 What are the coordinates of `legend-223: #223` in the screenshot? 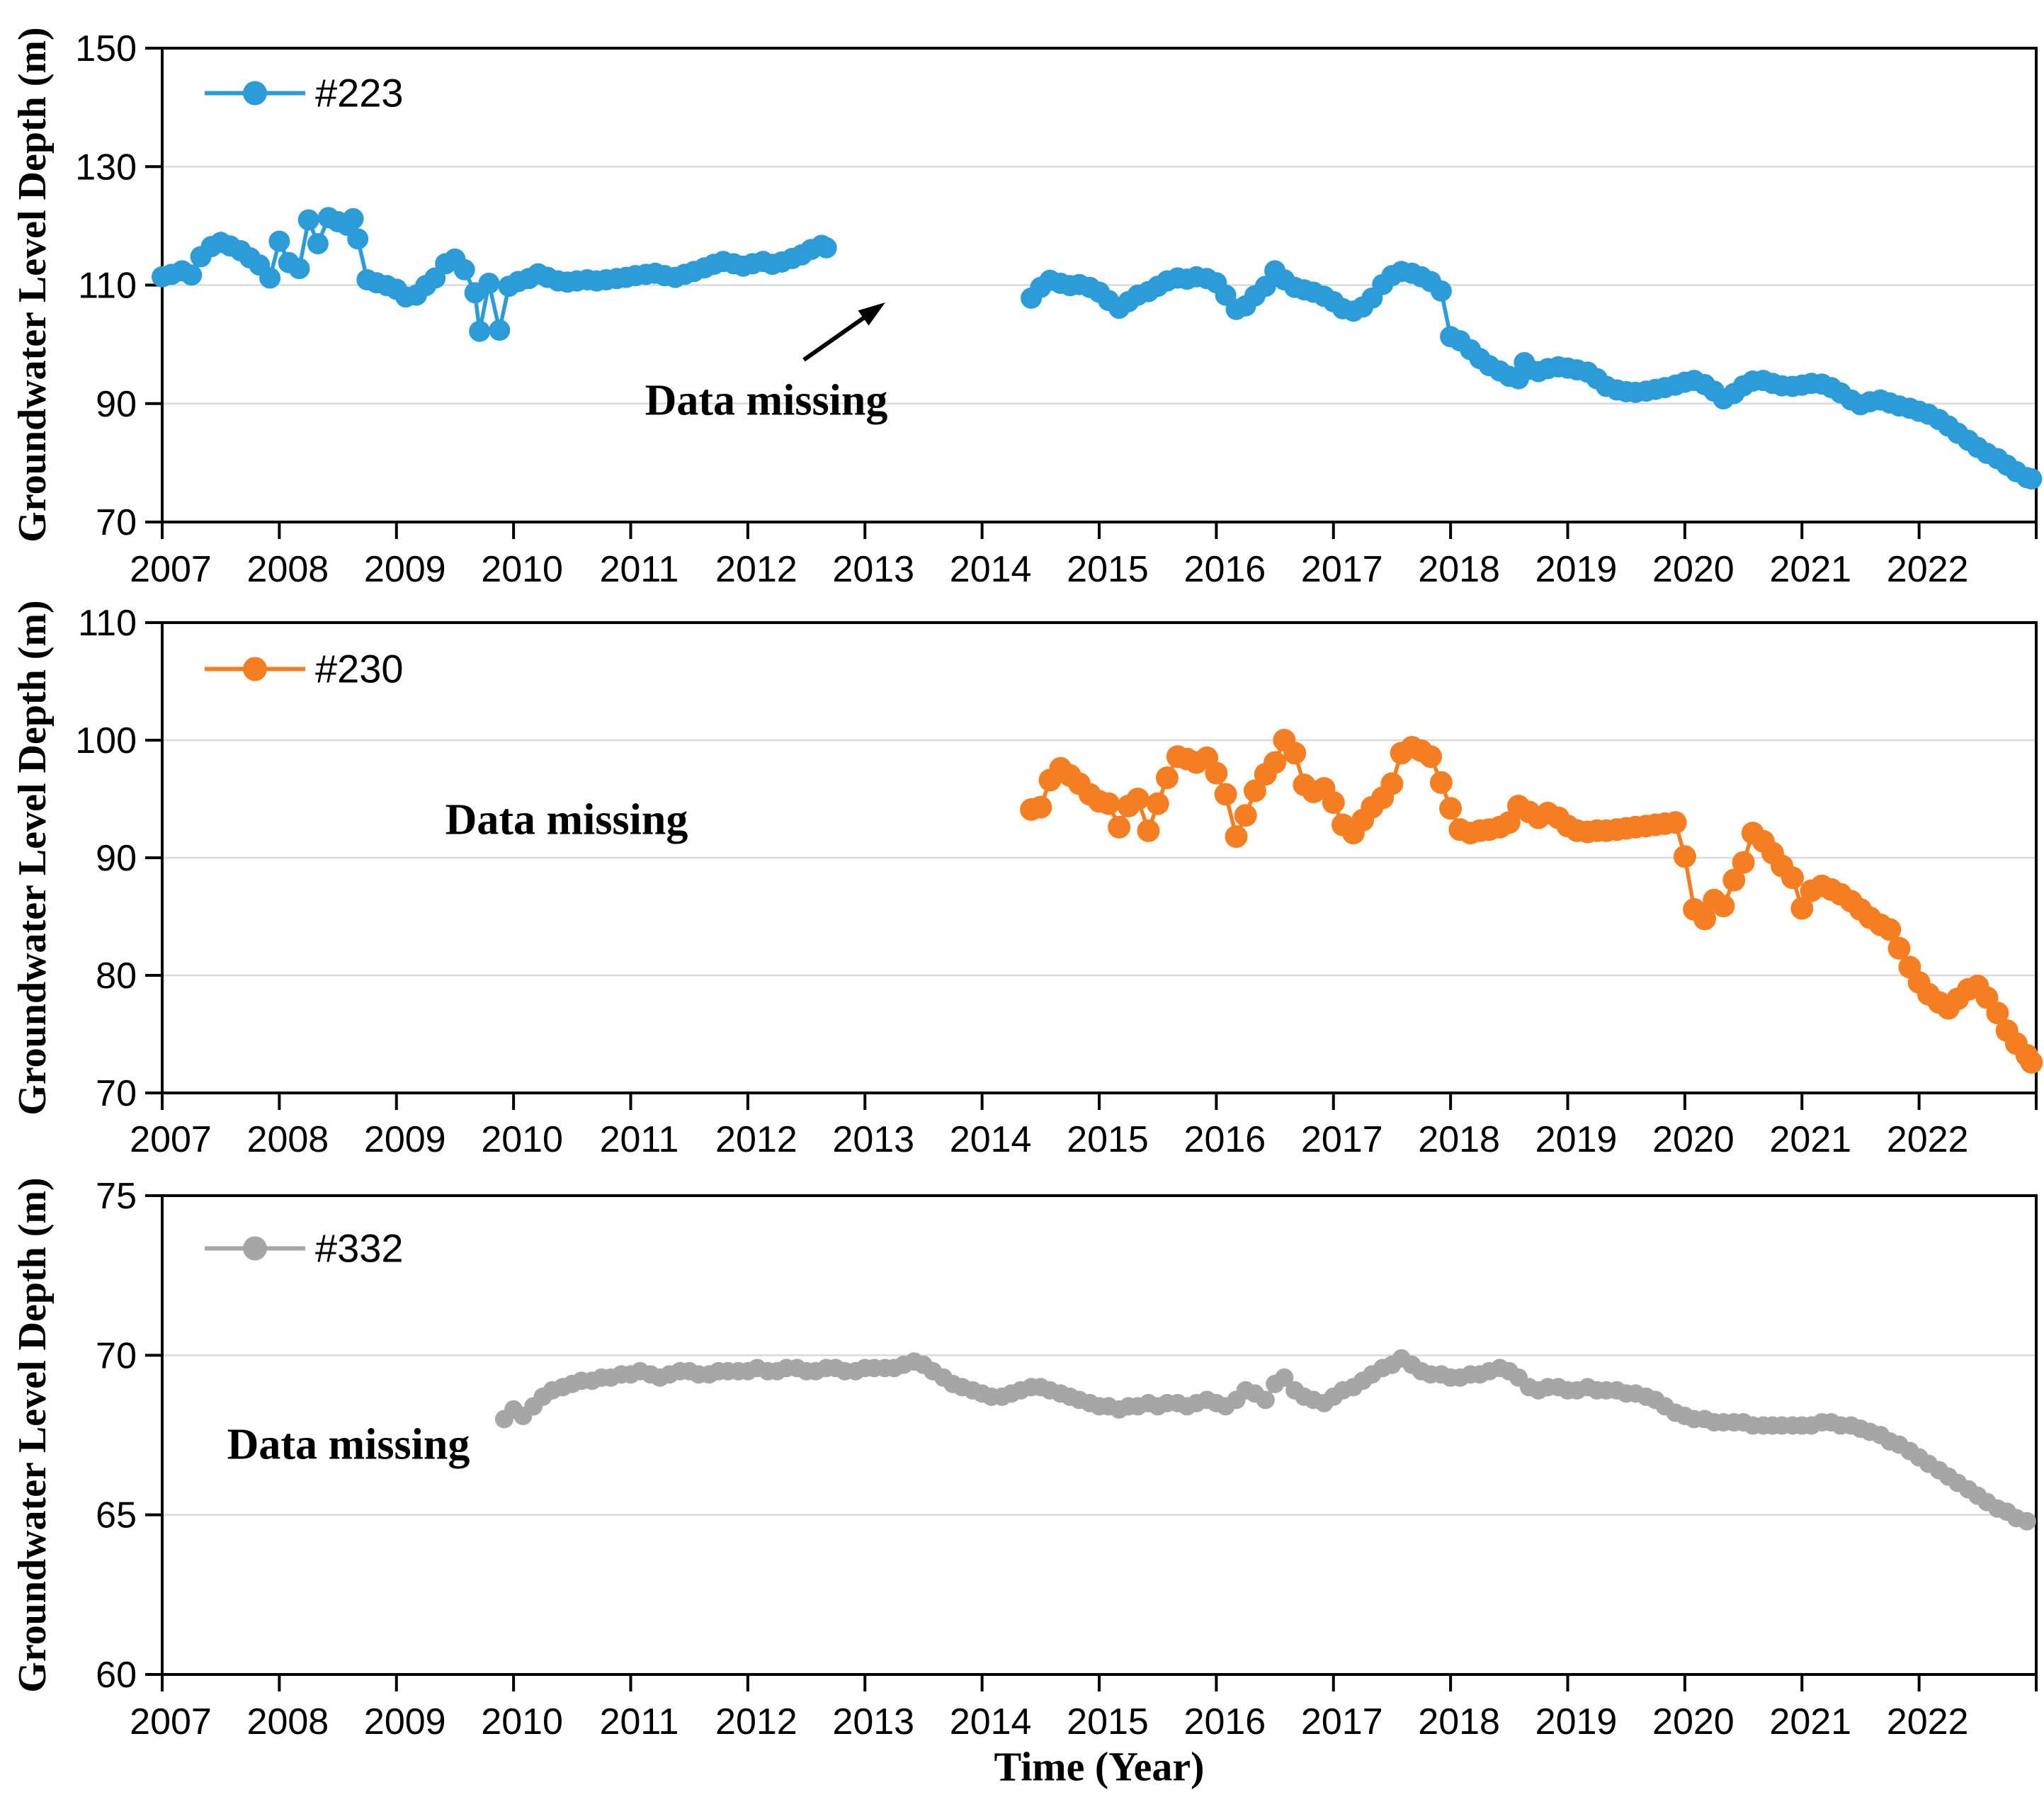 It's located at (304, 93).